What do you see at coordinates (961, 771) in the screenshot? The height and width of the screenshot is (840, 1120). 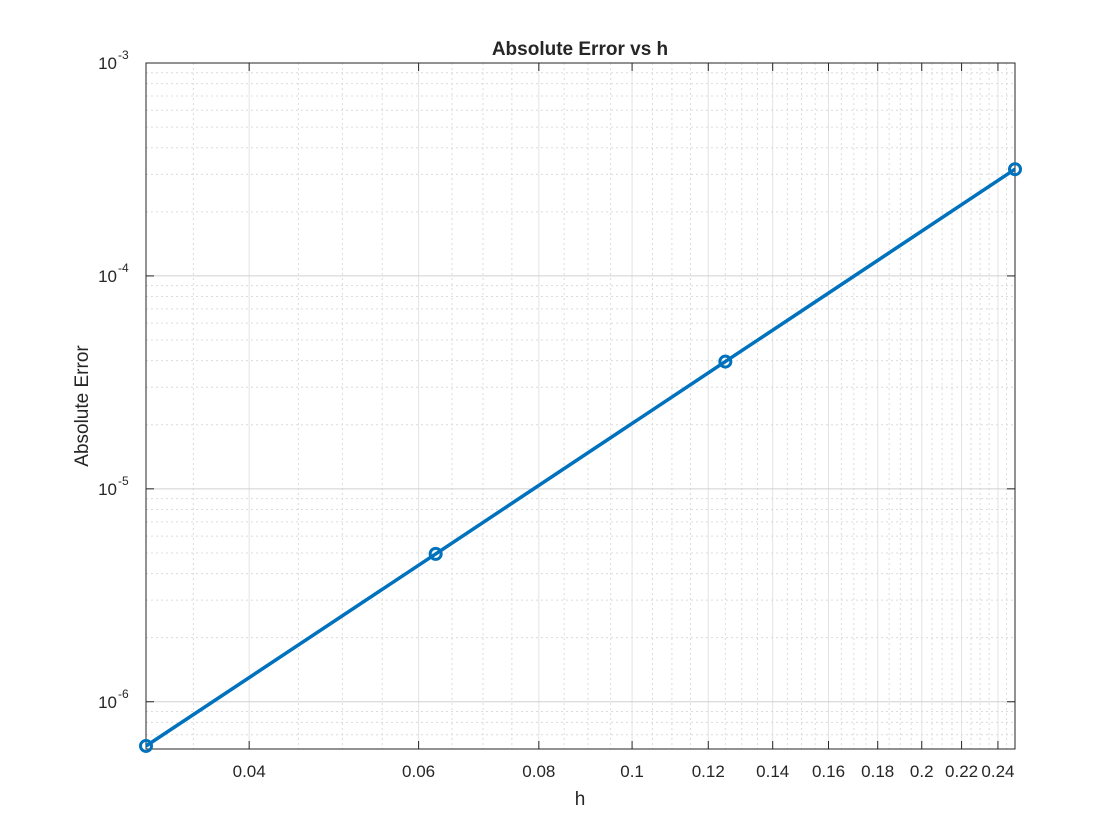 I see `x-tick-label: 0.22` at bounding box center [961, 771].